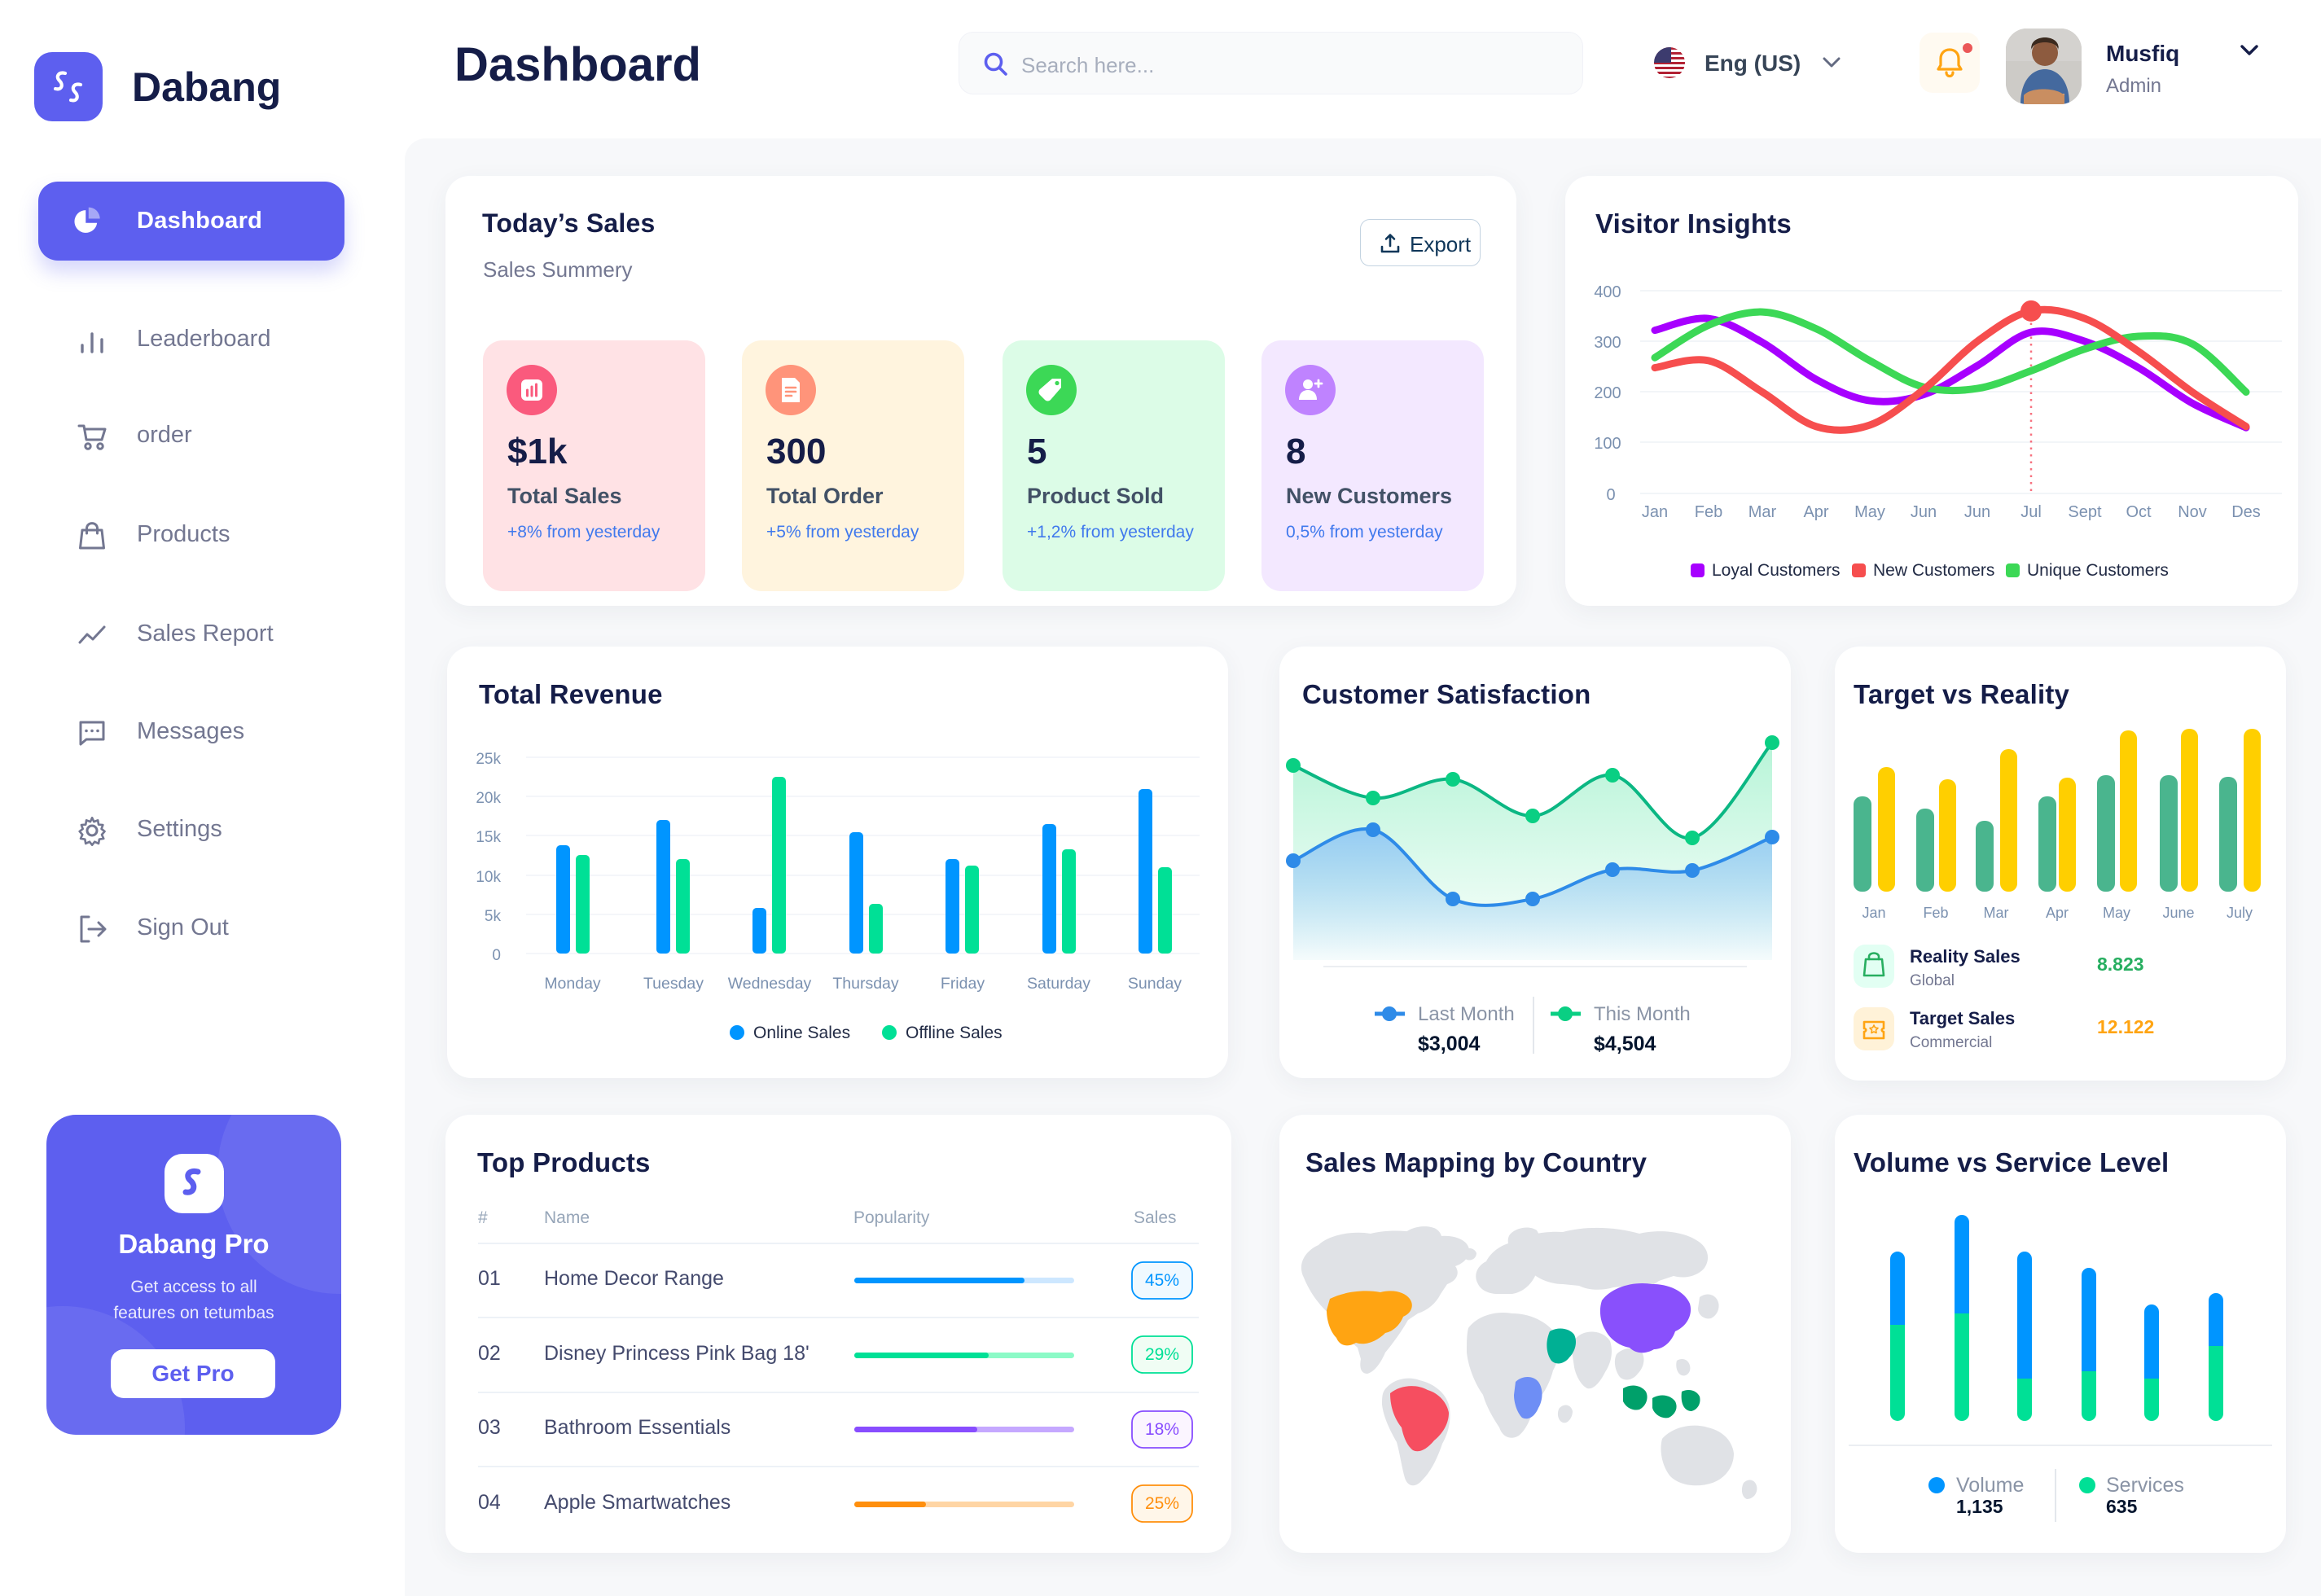 This screenshot has height=1596, width=2321. I want to click on svg-text: 300, so click(1607, 343).